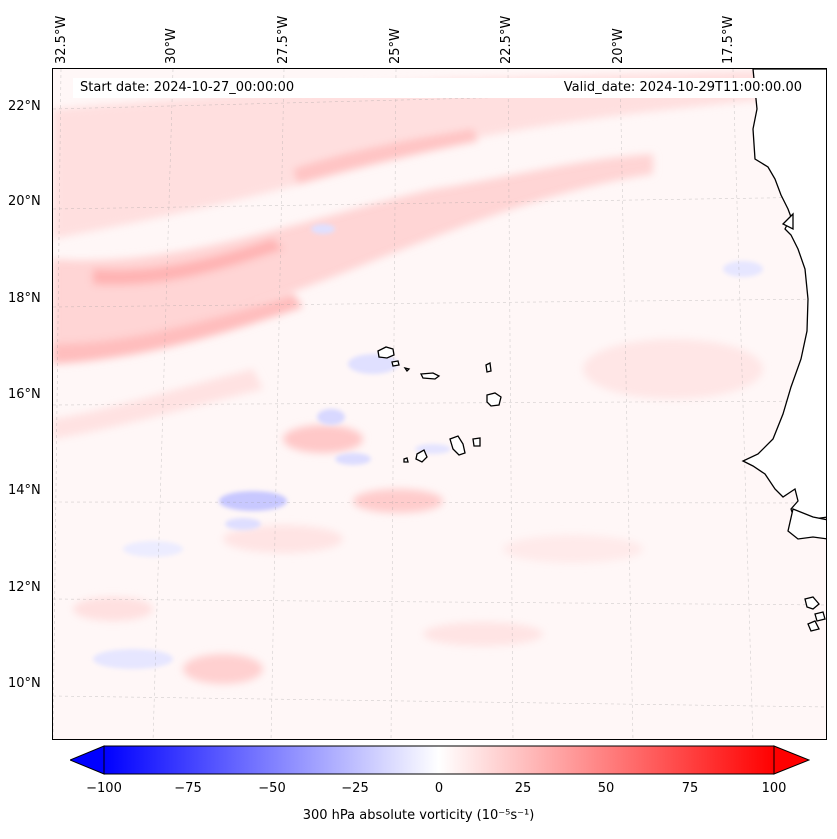 This screenshot has width=837, height=839. I want to click on lat-label-16n: 16°N, so click(24, 394).